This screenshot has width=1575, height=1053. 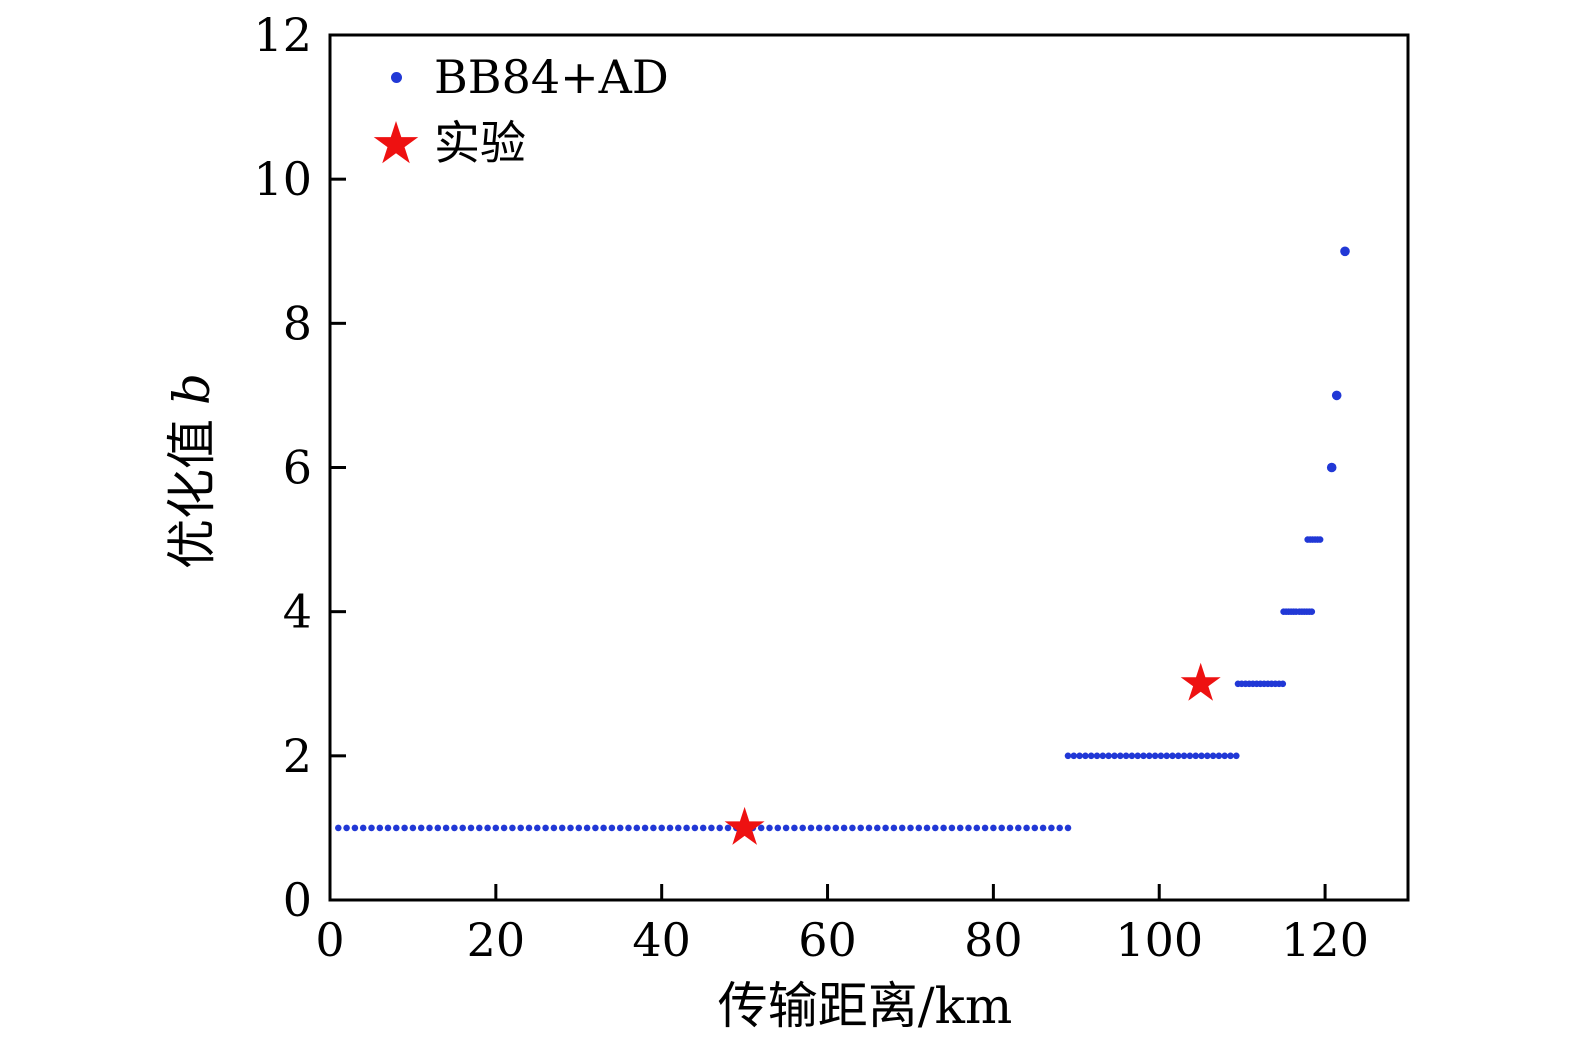 I want to click on star-marker-icon: ★, so click(x=396, y=143).